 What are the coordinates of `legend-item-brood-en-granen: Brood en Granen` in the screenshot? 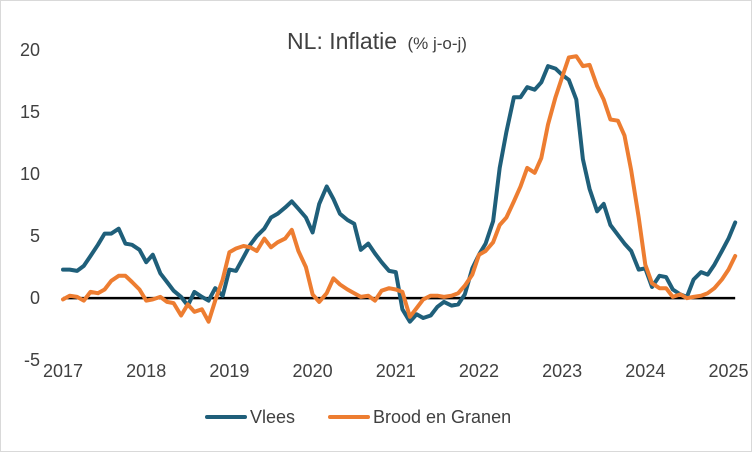 It's located at (442, 417).